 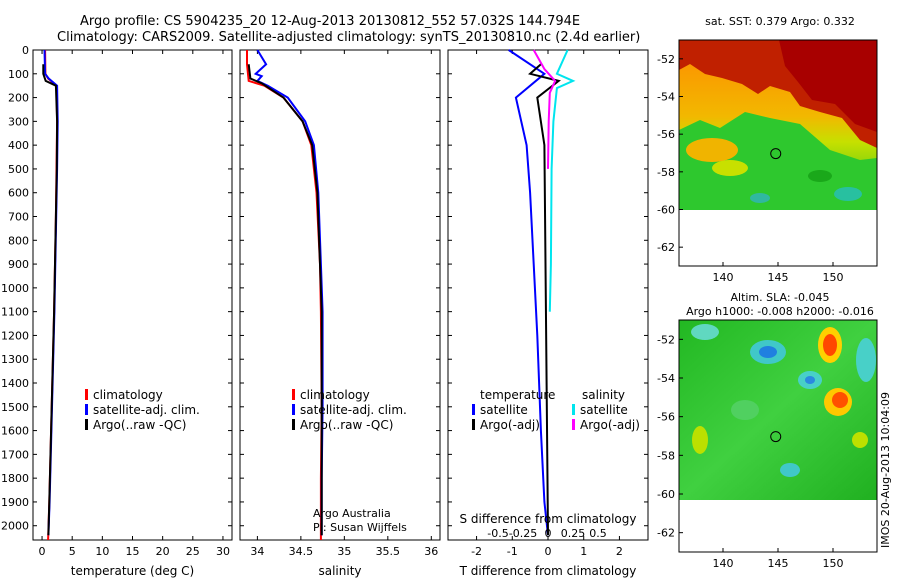 I want to click on sst-heatmap-field, so click(x=778, y=125).